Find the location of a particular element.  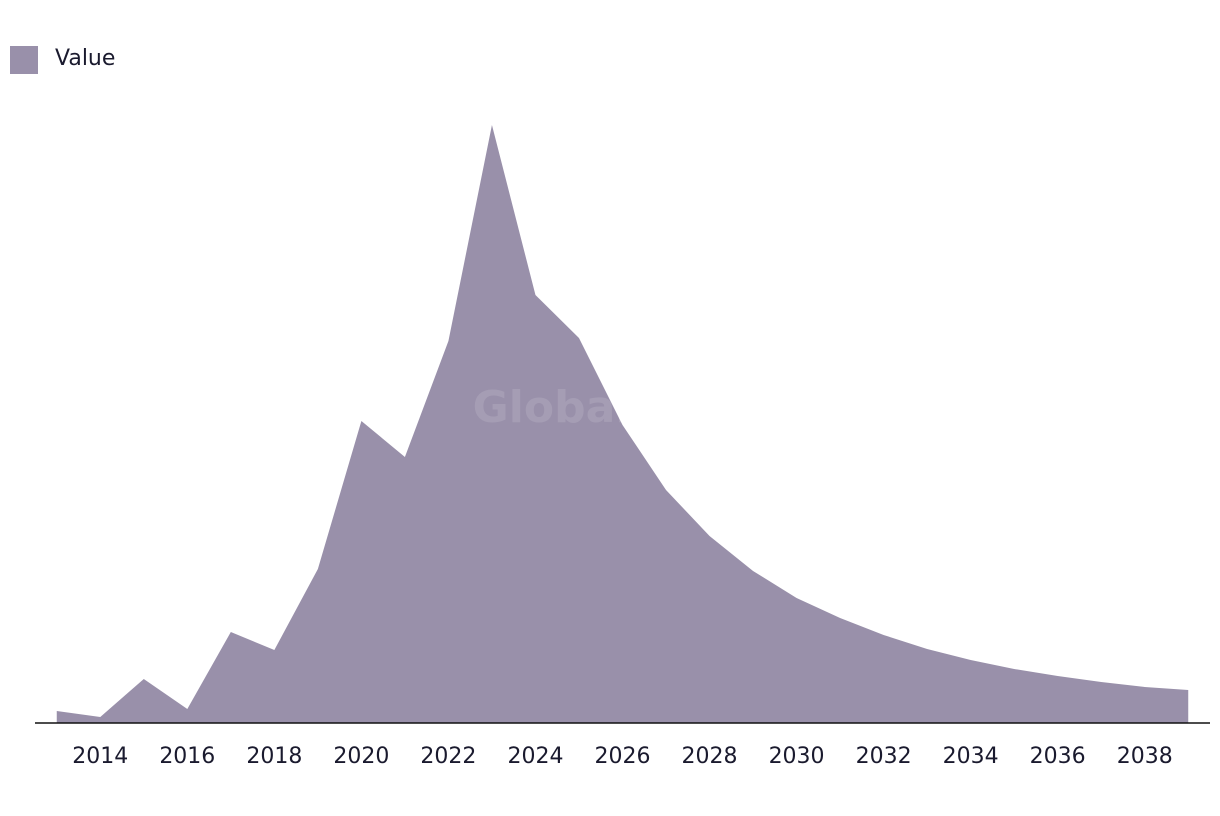

watermark: GlobalData is located at coordinates (610, 407).